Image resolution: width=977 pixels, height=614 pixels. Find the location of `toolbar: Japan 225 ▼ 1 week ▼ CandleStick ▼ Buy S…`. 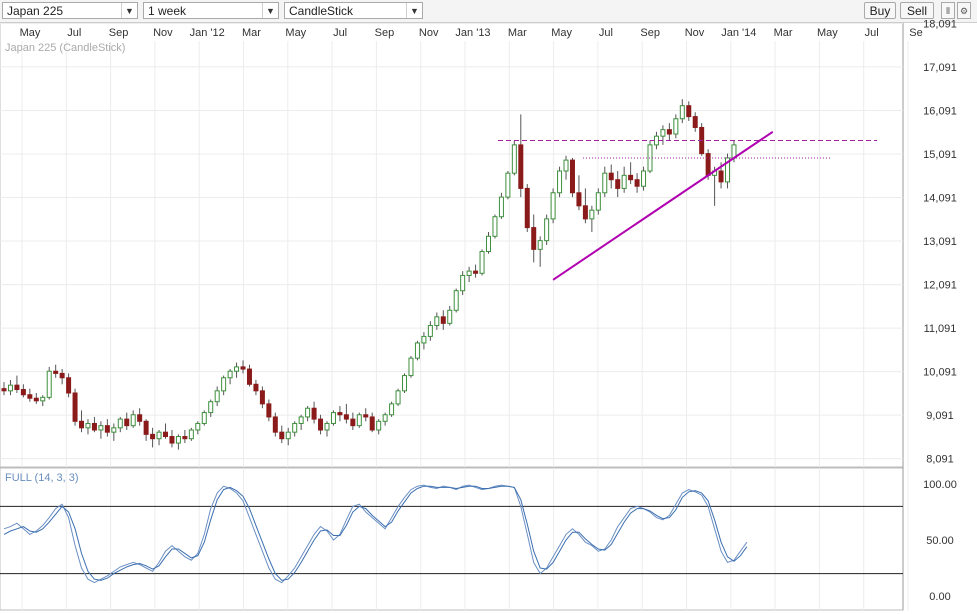

toolbar: Japan 225 ▼ 1 week ▼ CandleStick ▼ Buy S… is located at coordinates (488, 11).